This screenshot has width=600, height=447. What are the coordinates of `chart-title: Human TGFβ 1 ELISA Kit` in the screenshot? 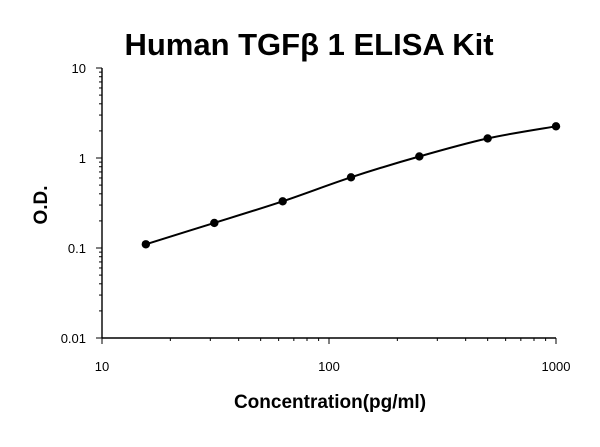 It's located at (308, 44).